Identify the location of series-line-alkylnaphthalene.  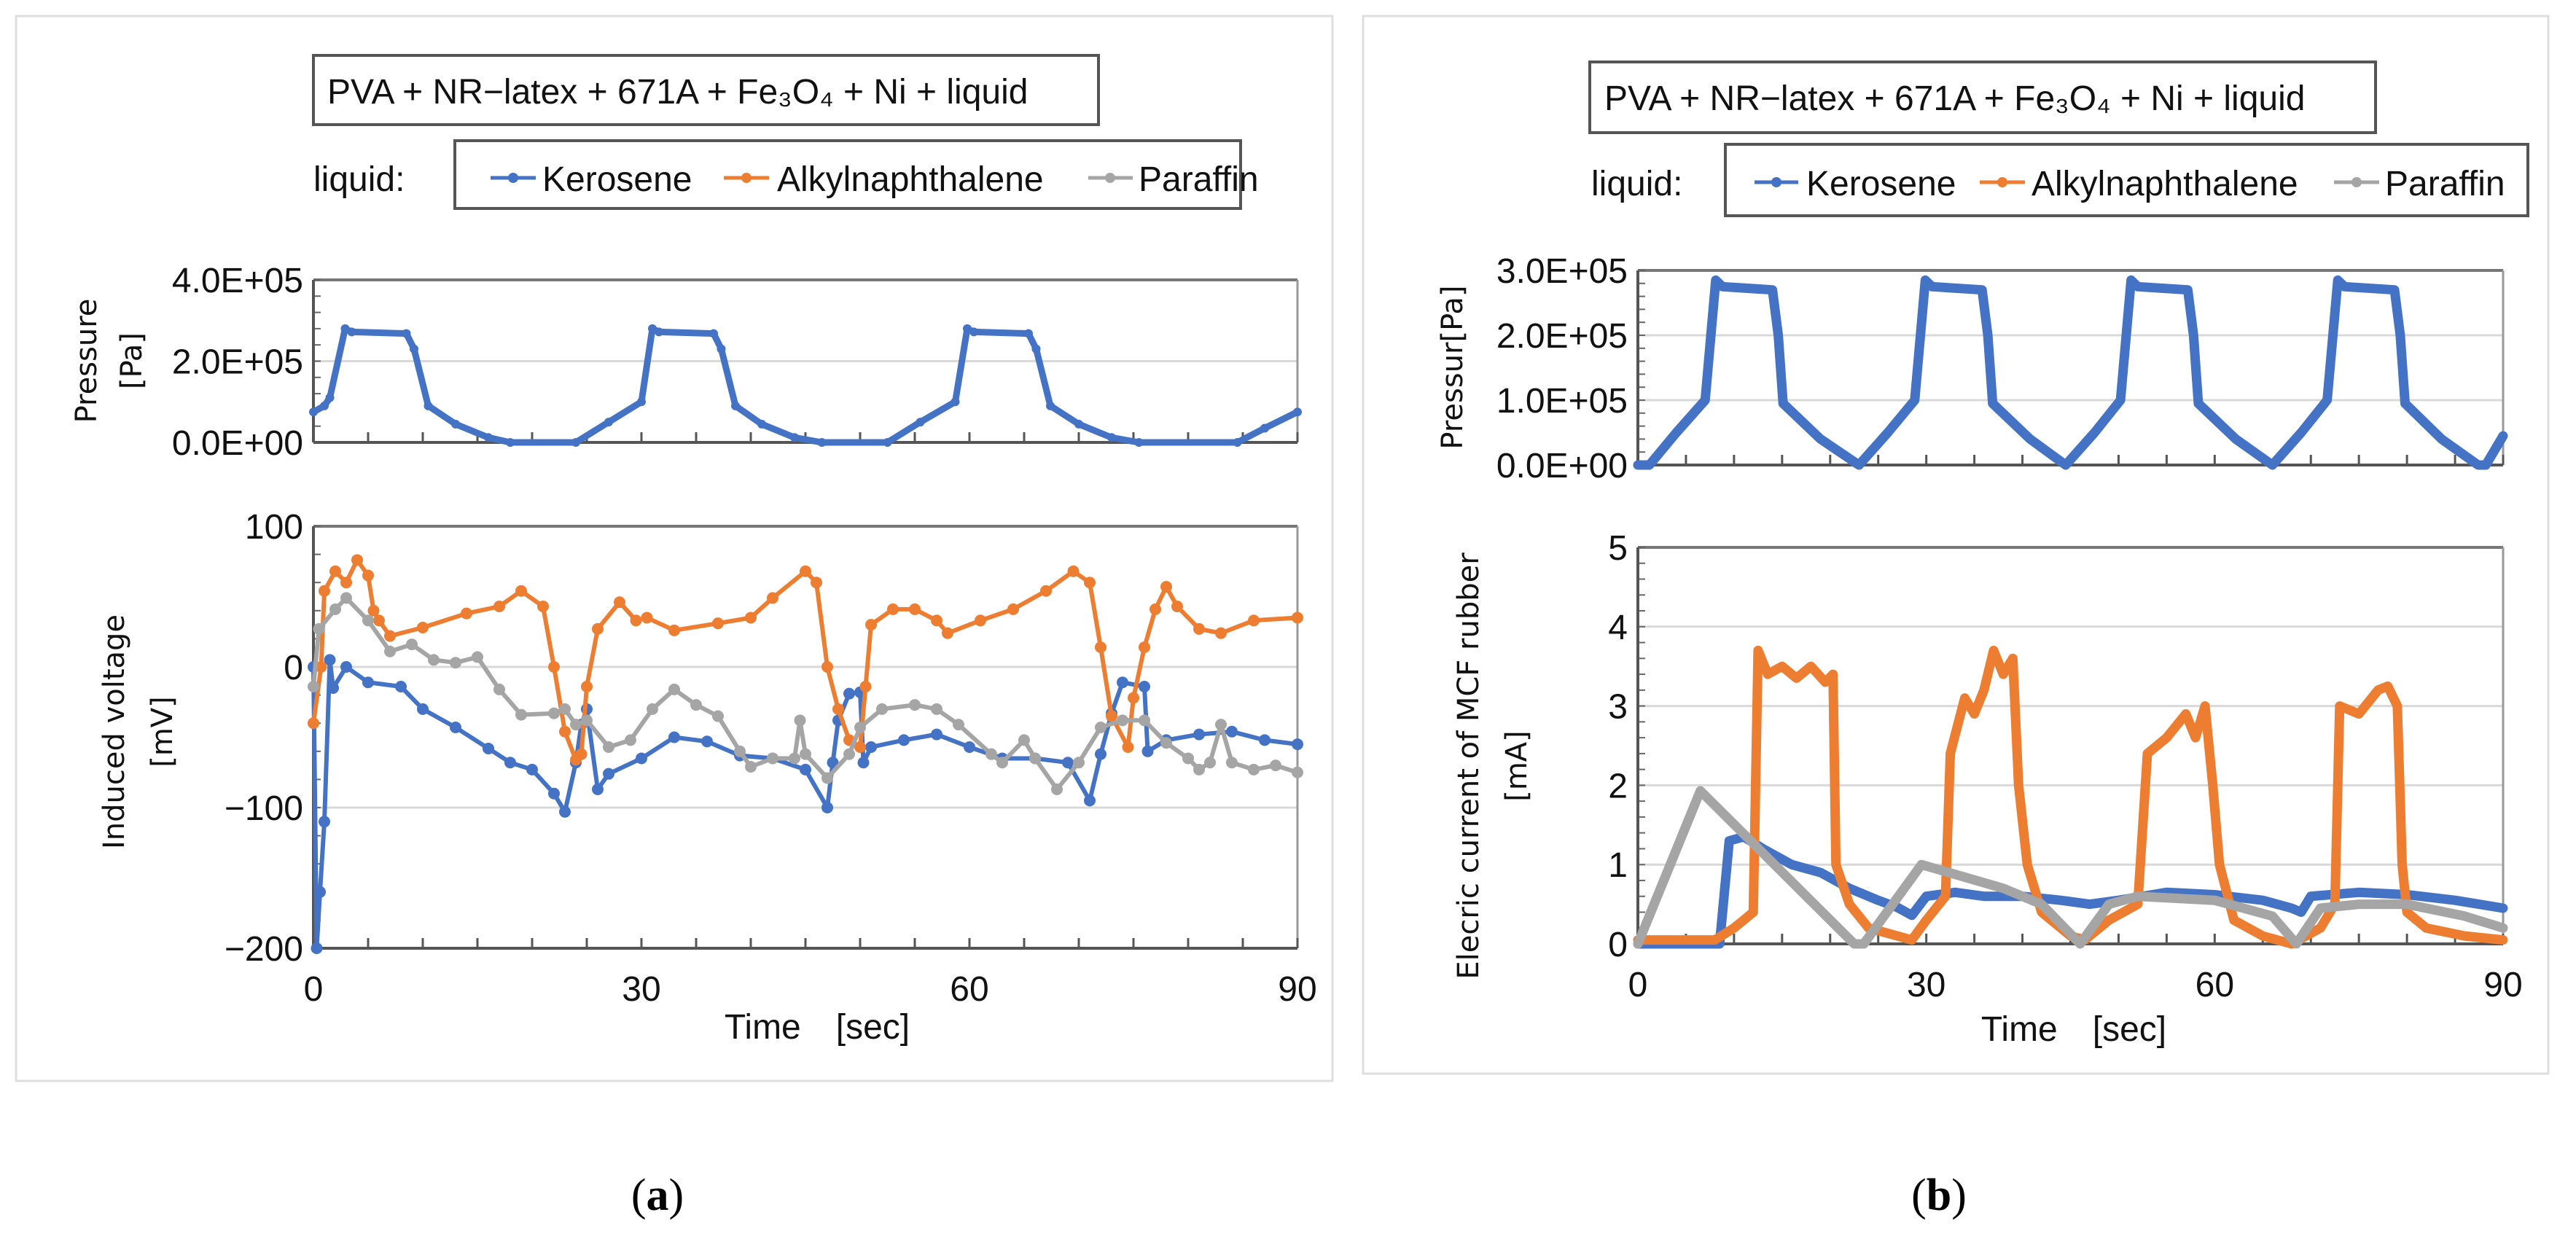
(2070, 797).